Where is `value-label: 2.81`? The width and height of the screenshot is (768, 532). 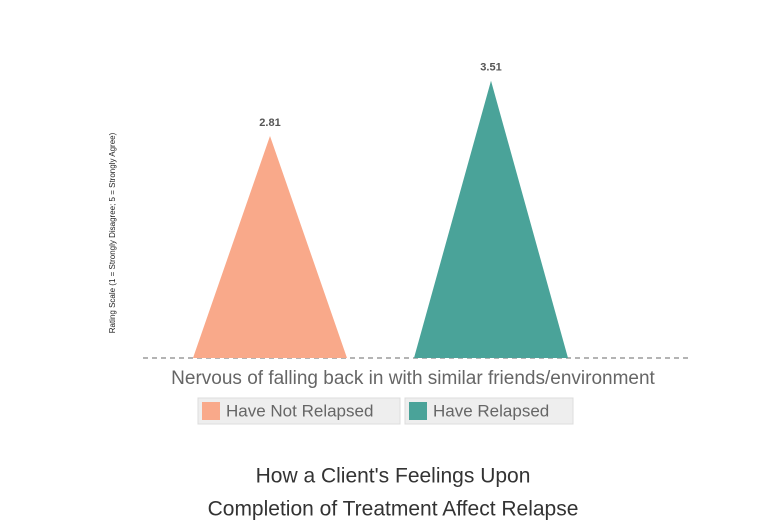
value-label: 2.81 is located at coordinates (269, 123).